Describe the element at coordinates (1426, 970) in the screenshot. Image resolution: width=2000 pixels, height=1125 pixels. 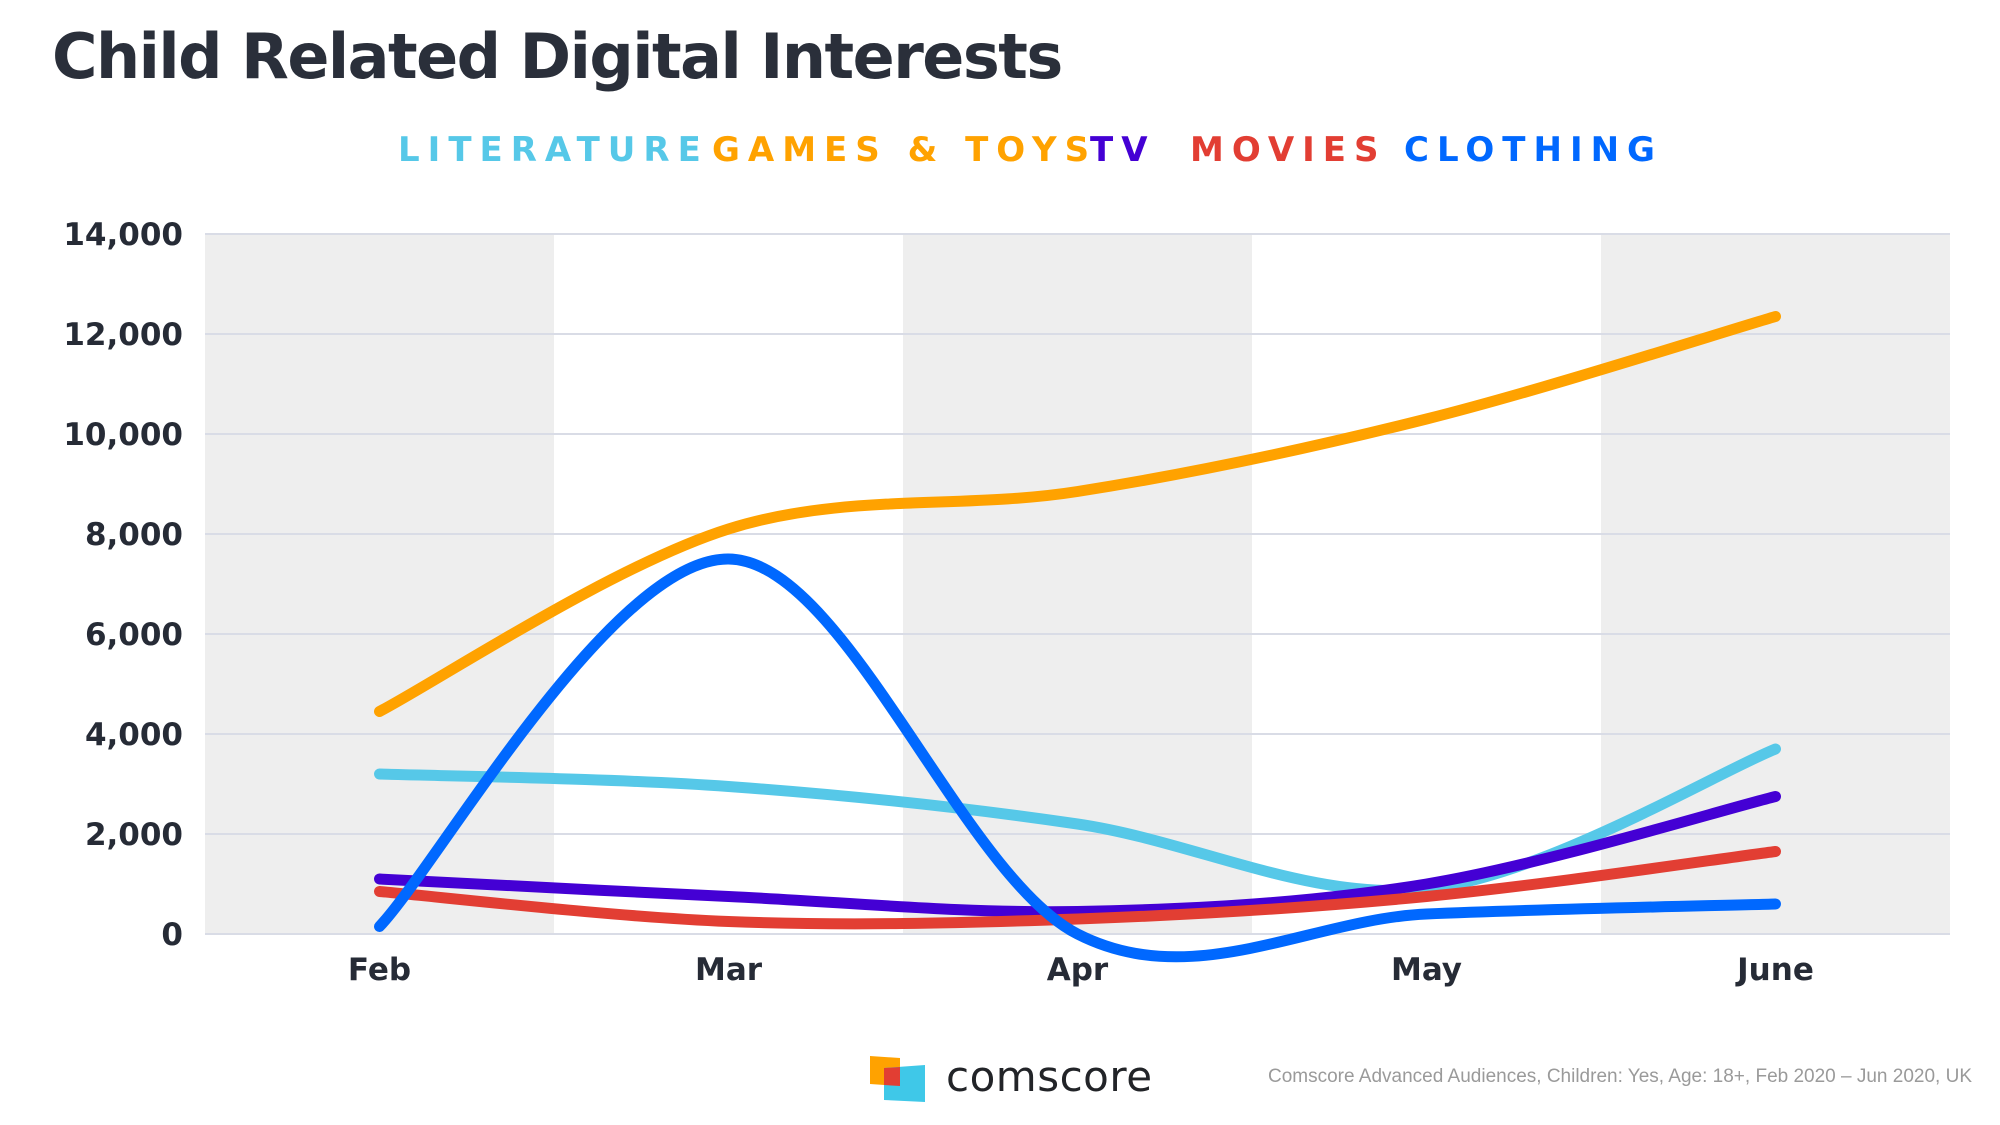
I see `x-tick-label: May` at that location.